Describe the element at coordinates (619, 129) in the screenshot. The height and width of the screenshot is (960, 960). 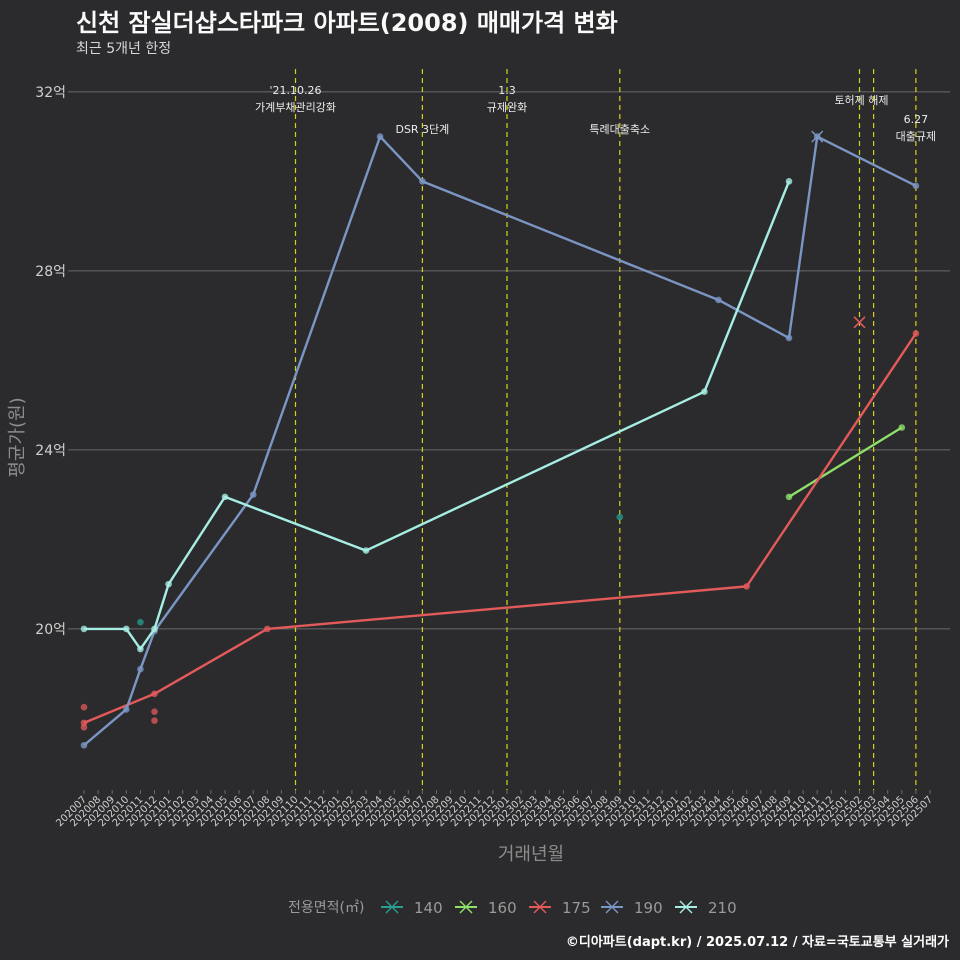
I see `event-label: 특례대출축소` at that location.